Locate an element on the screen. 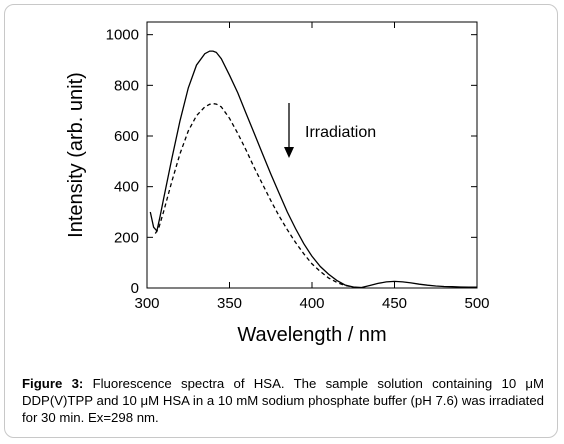  caption-label: Figure 3: is located at coordinates (53, 383).